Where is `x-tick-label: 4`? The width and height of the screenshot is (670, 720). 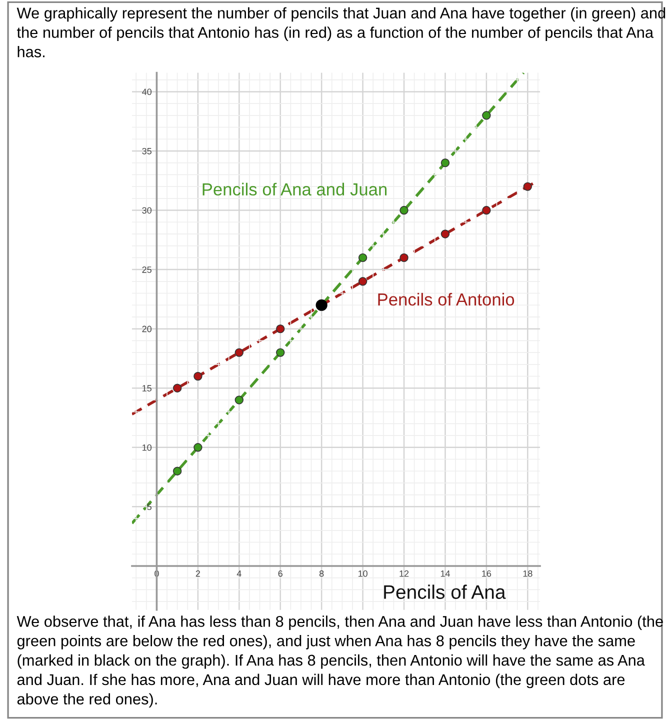 x-tick-label: 4 is located at coordinates (239, 573).